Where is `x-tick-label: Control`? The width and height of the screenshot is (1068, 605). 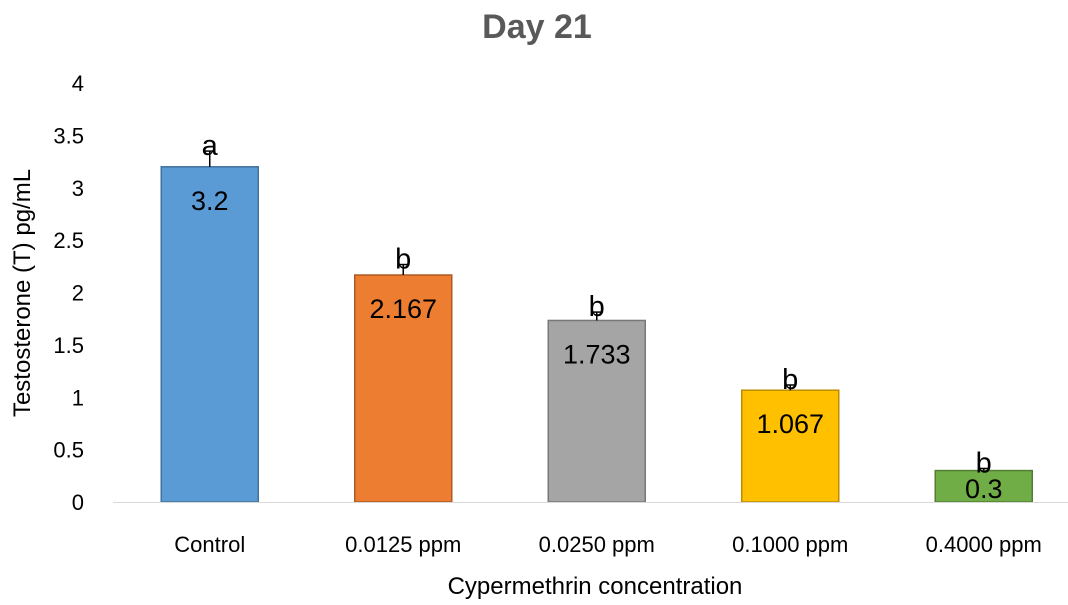
x-tick-label: Control is located at coordinates (209, 544).